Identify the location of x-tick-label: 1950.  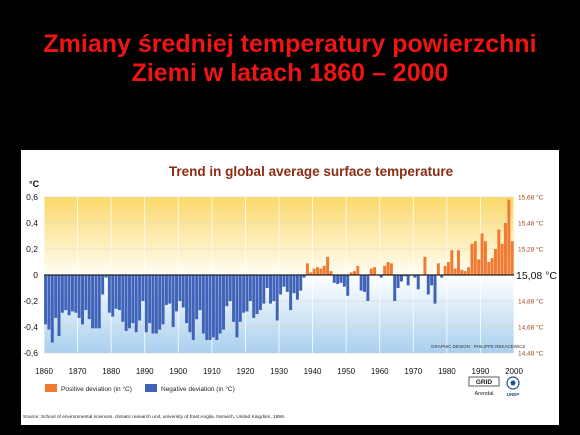
(346, 371).